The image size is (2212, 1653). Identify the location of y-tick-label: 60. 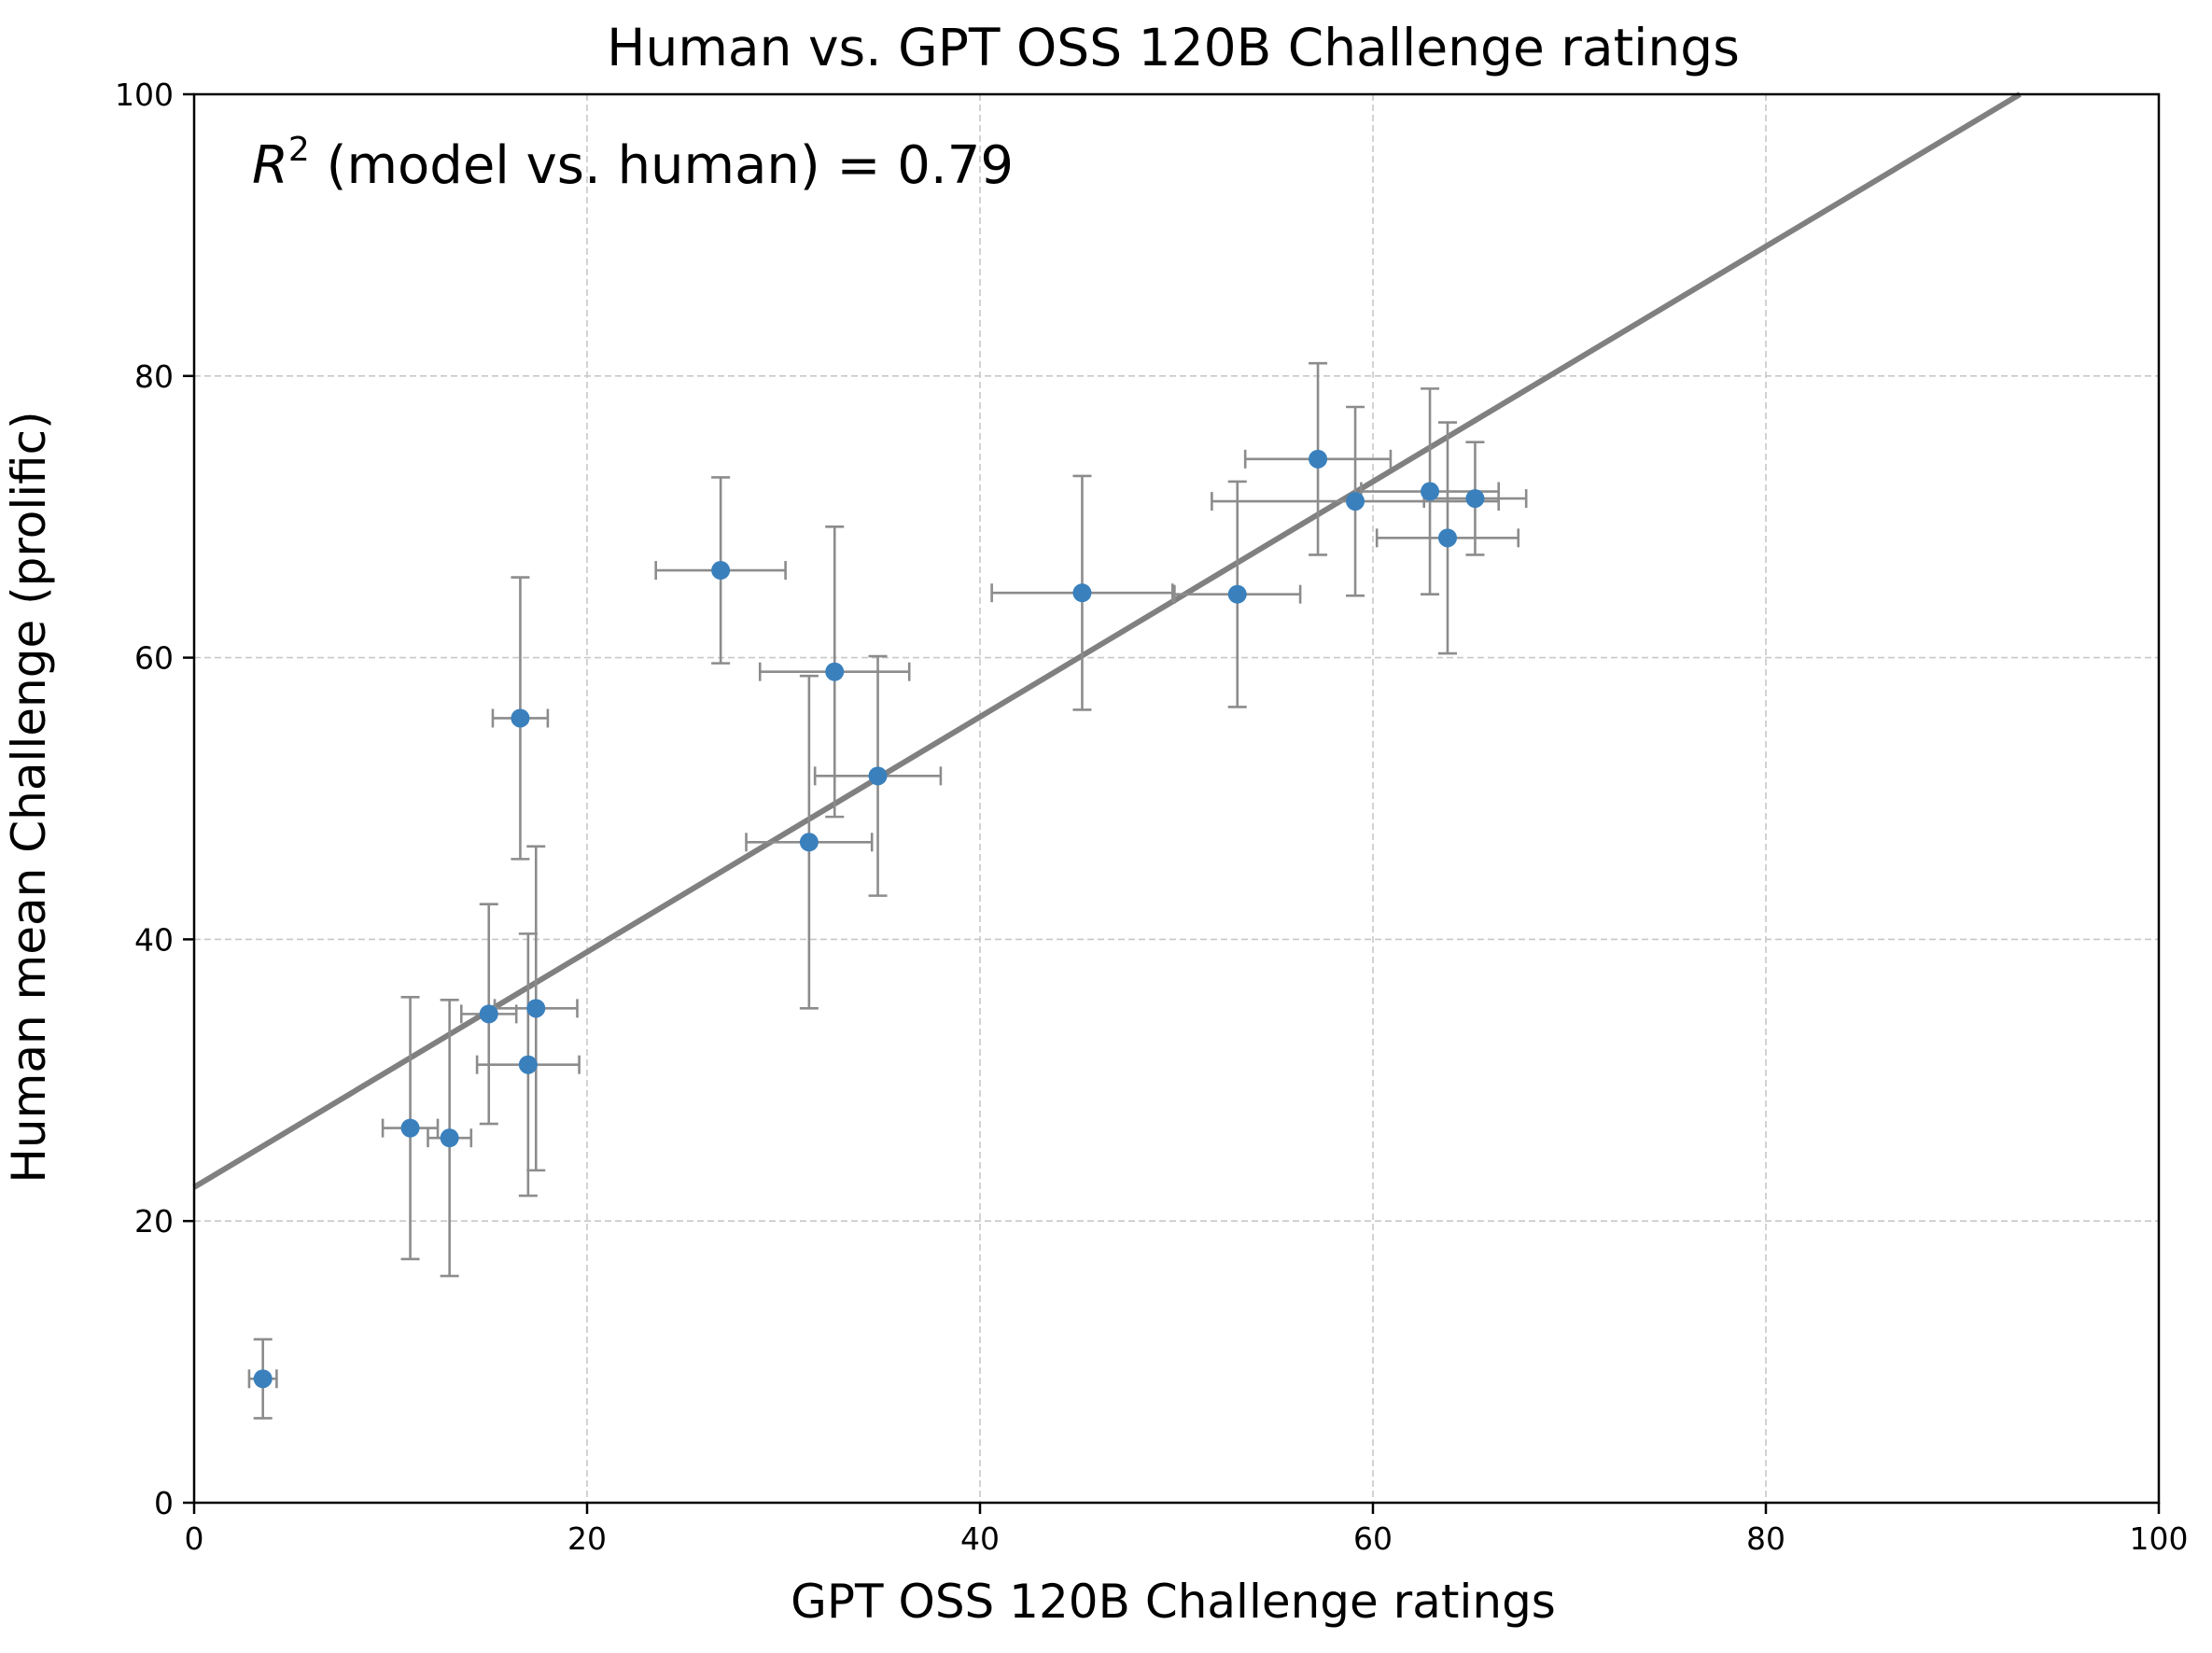
(154, 658).